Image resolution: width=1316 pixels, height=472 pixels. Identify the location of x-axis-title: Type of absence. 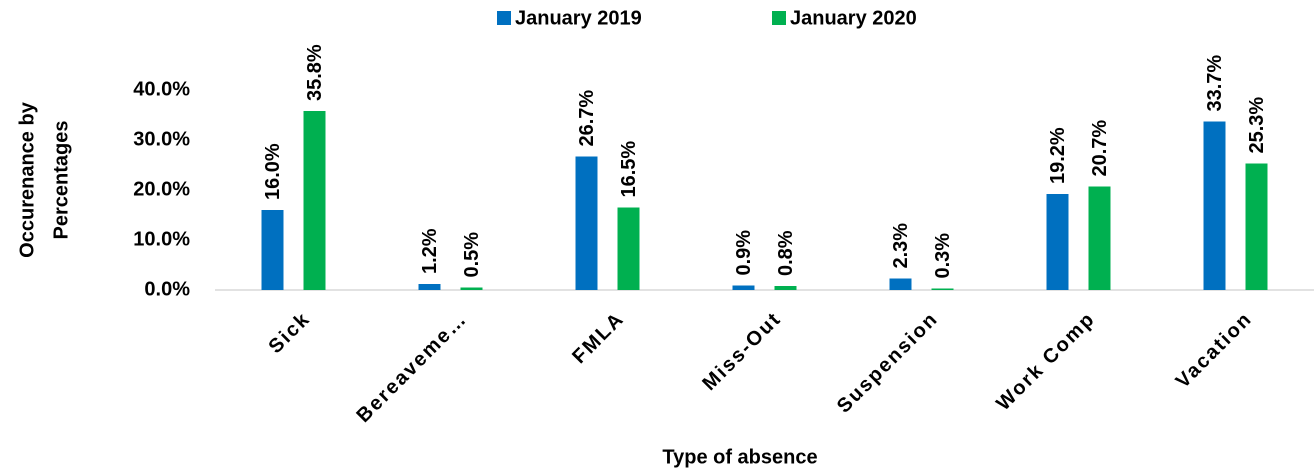
(739, 457).